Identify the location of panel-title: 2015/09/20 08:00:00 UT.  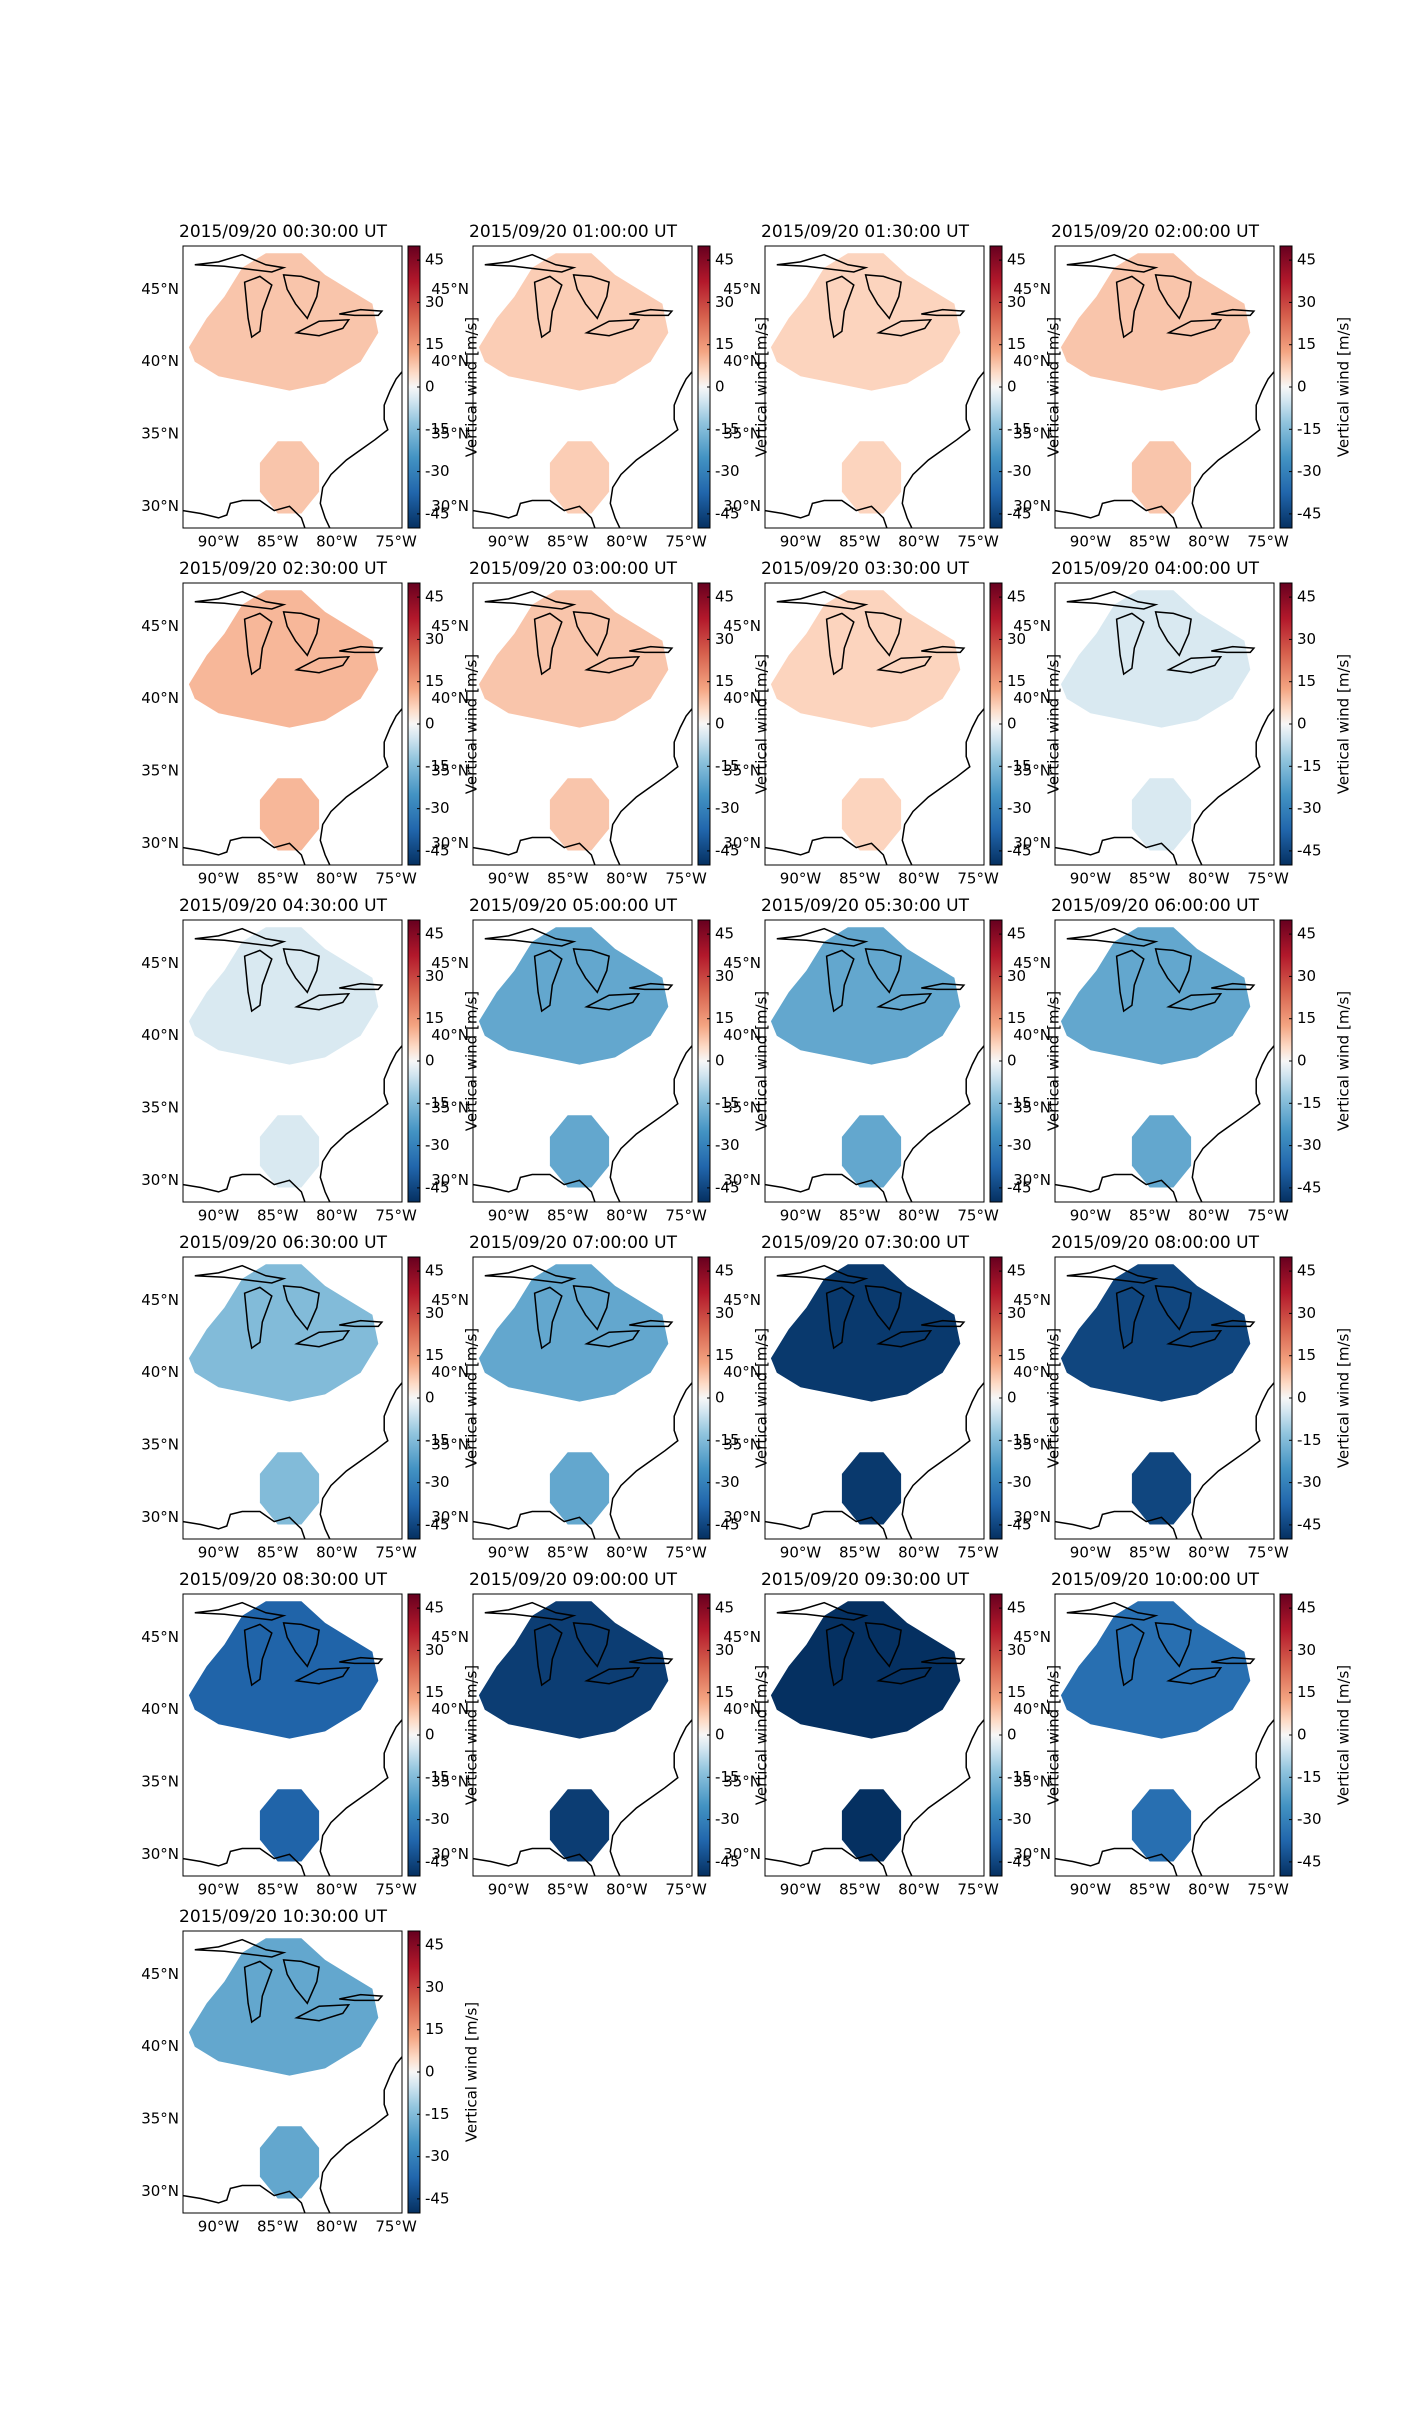
(1155, 1243).